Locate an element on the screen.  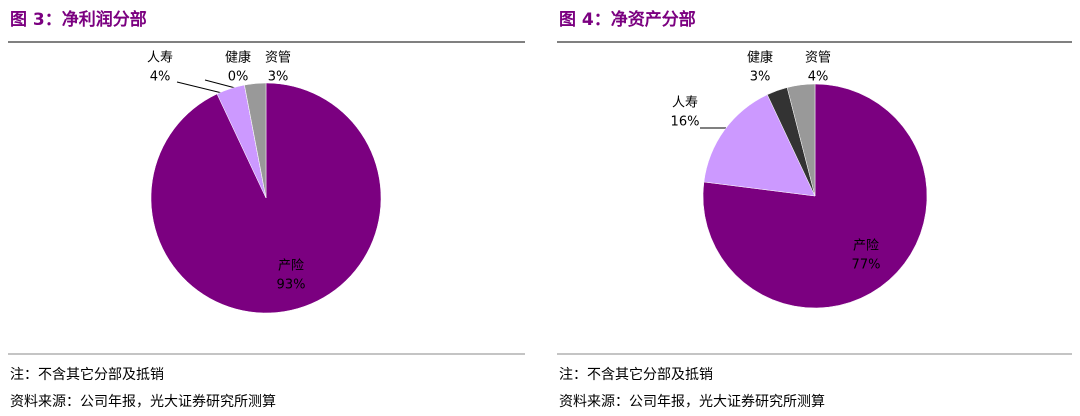
leader-line is located at coordinates (199, 87).